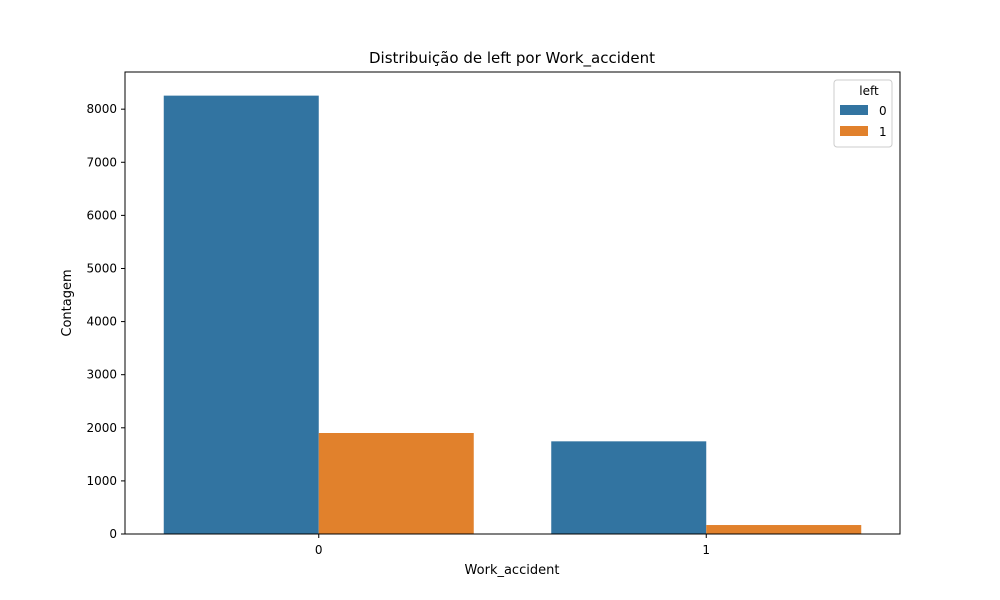 The image size is (1000, 600). I want to click on legend-title: left, so click(869, 91).